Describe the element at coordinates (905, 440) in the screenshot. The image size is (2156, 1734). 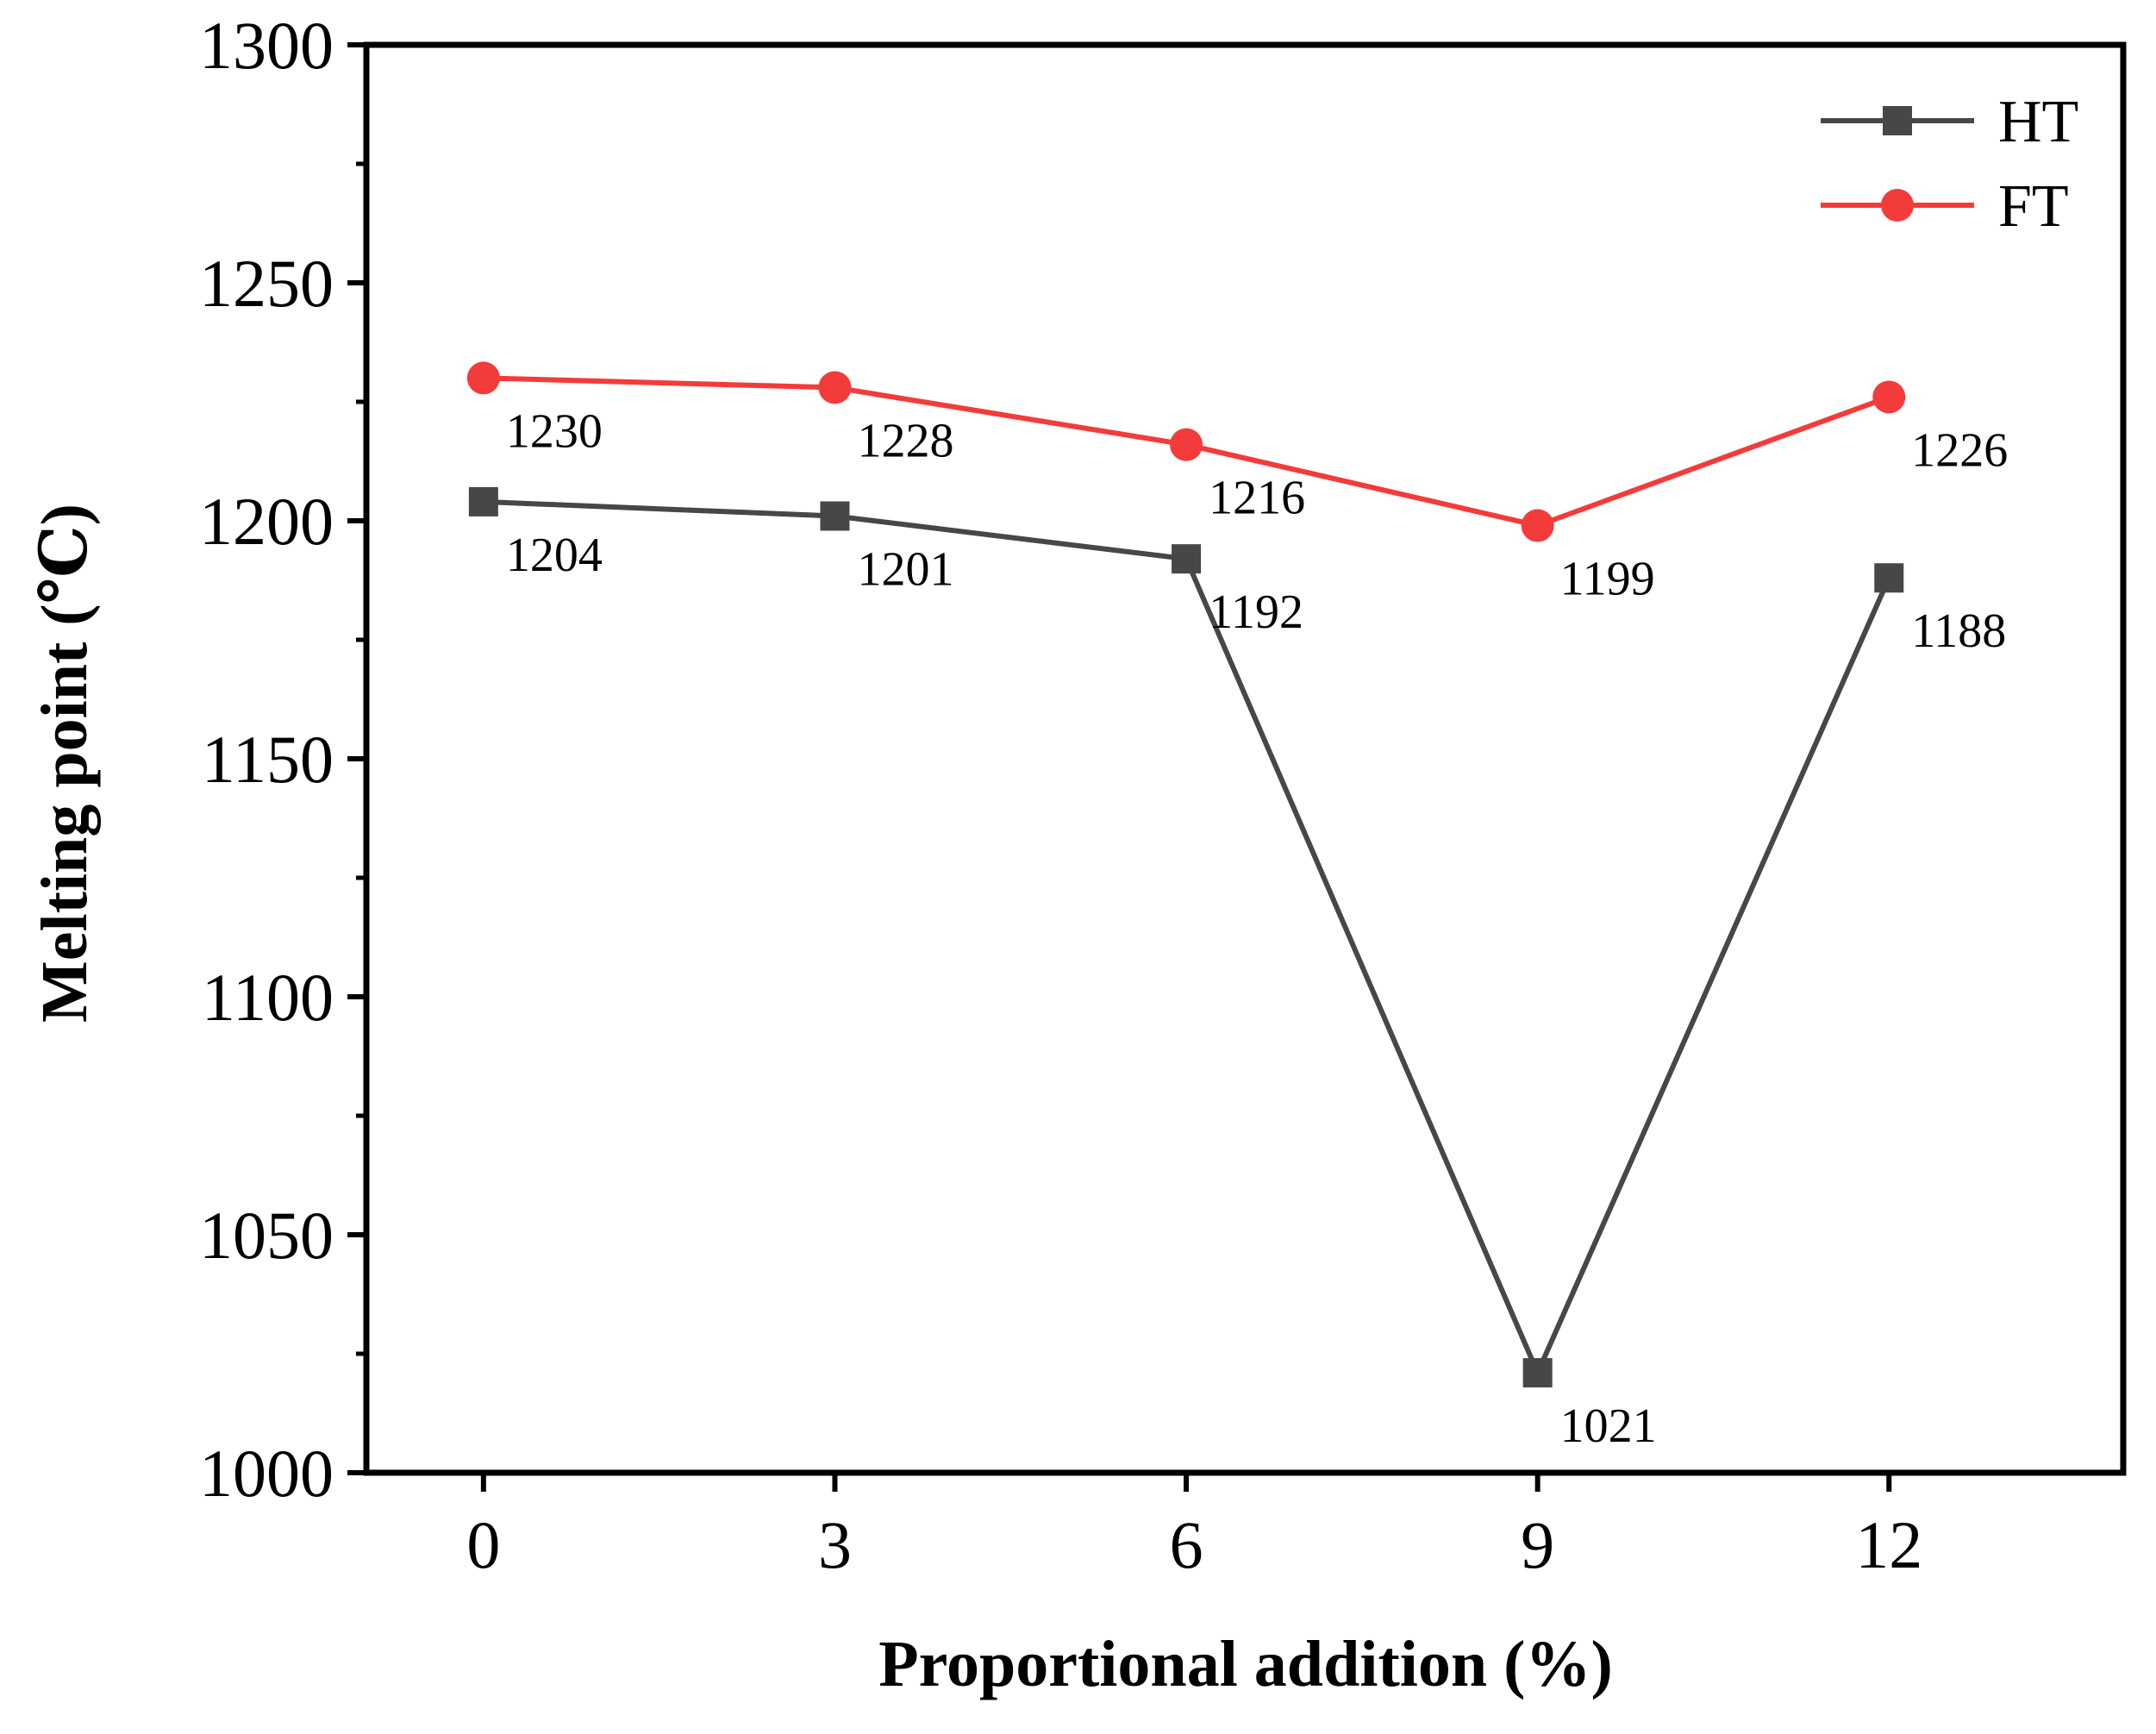
I see `data-label-ft: 1228` at that location.